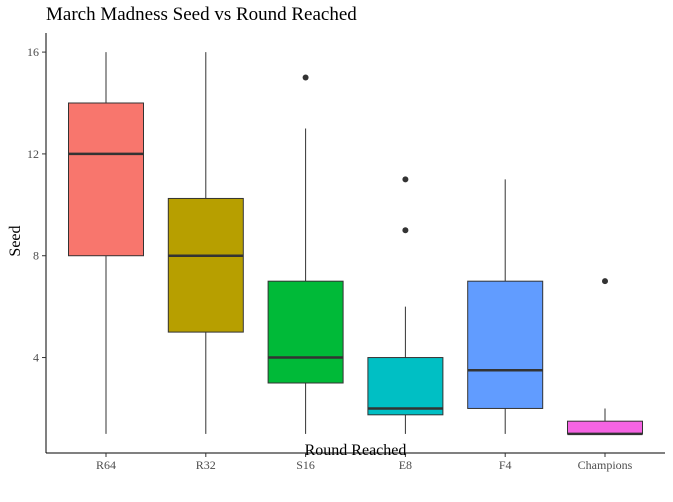  What do you see at coordinates (355, 450) in the screenshot?
I see `x-axis-label: Round Reached` at bounding box center [355, 450].